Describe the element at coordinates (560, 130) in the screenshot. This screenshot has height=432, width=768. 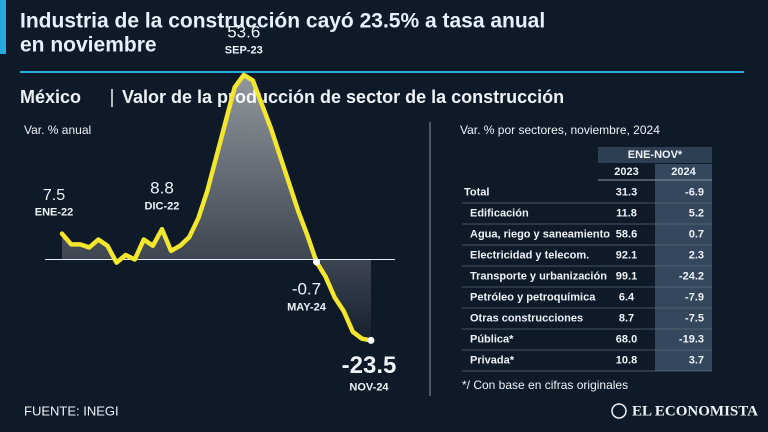
I see `table-title: Var. % por sectores, noviembre, 2024` at that location.